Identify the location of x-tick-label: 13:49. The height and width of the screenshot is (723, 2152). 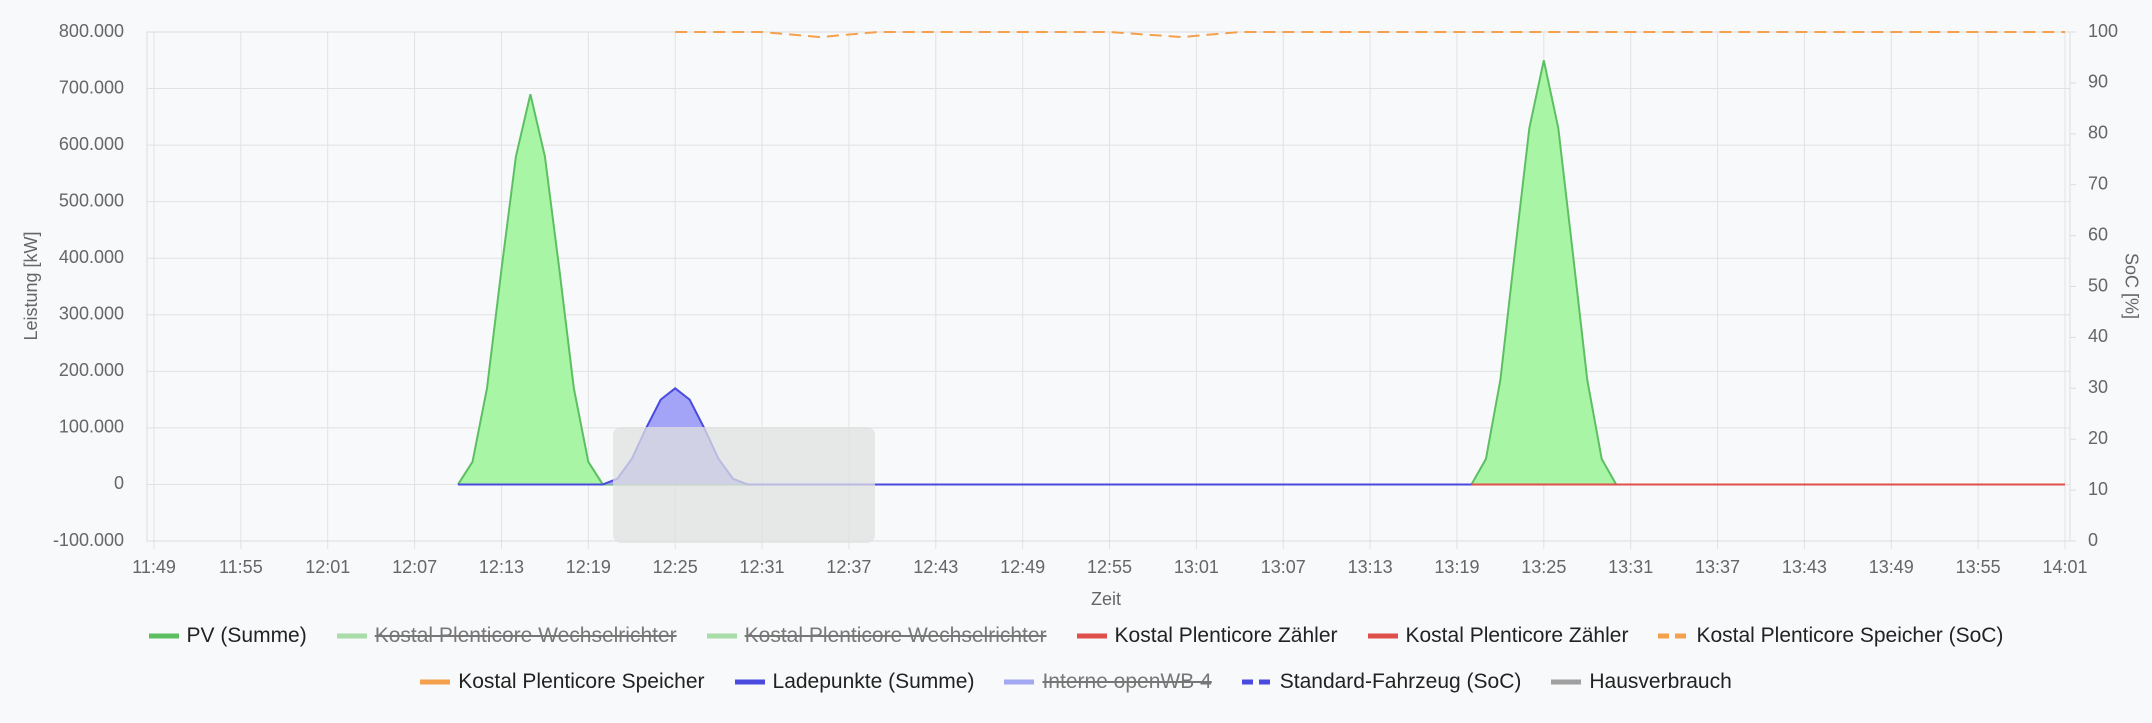
(1891, 567).